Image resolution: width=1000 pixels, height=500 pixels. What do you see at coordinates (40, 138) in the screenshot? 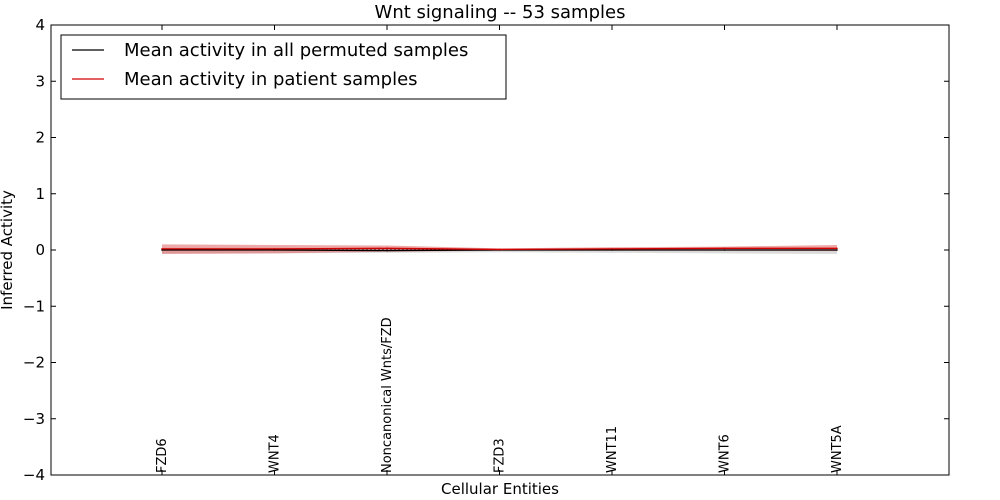
I see `y-tick-label: 2` at bounding box center [40, 138].